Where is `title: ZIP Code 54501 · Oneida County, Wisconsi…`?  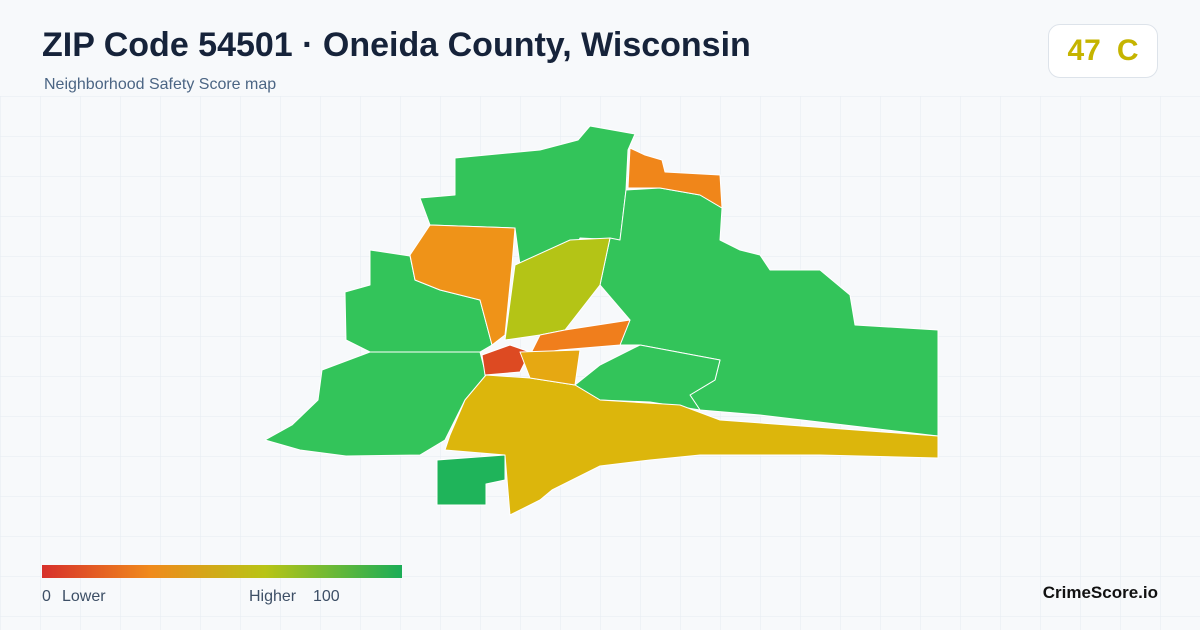 title: ZIP Code 54501 · Oneida County, Wisconsi… is located at coordinates (396, 45).